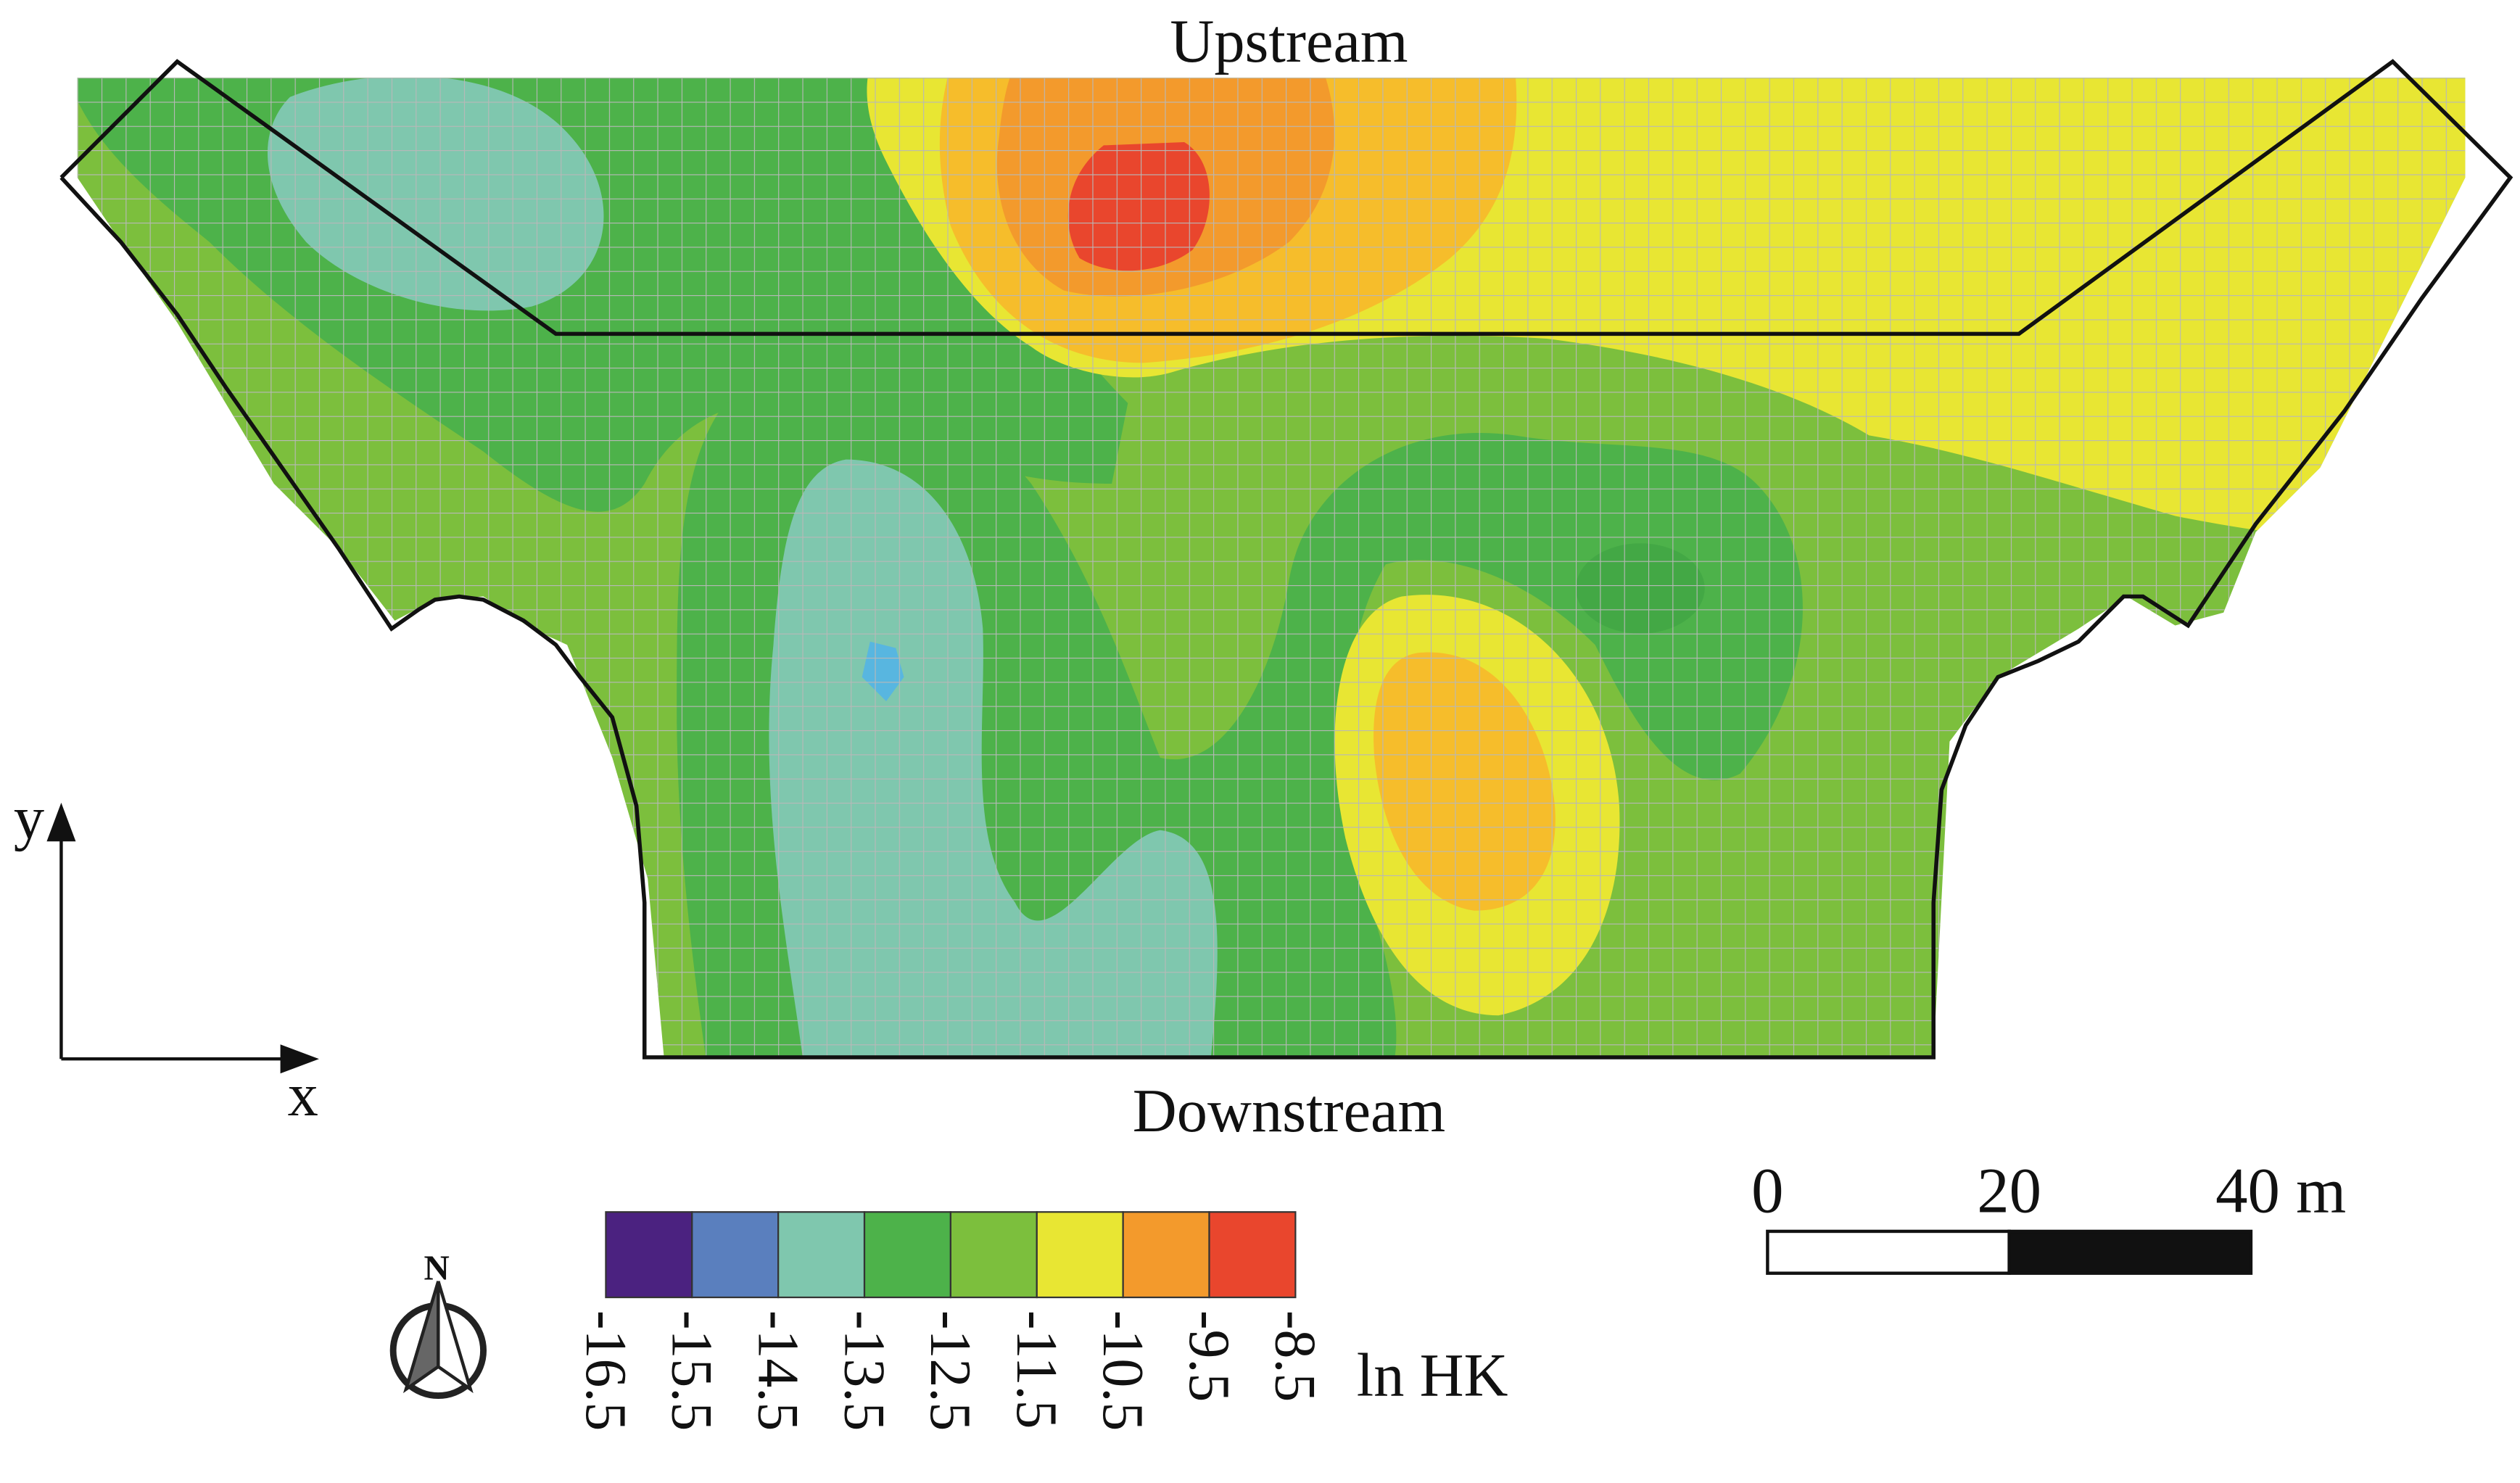 The height and width of the screenshot is (1483, 2520). What do you see at coordinates (438, 1324) in the screenshot?
I see `north-arrow-icon: N` at bounding box center [438, 1324].